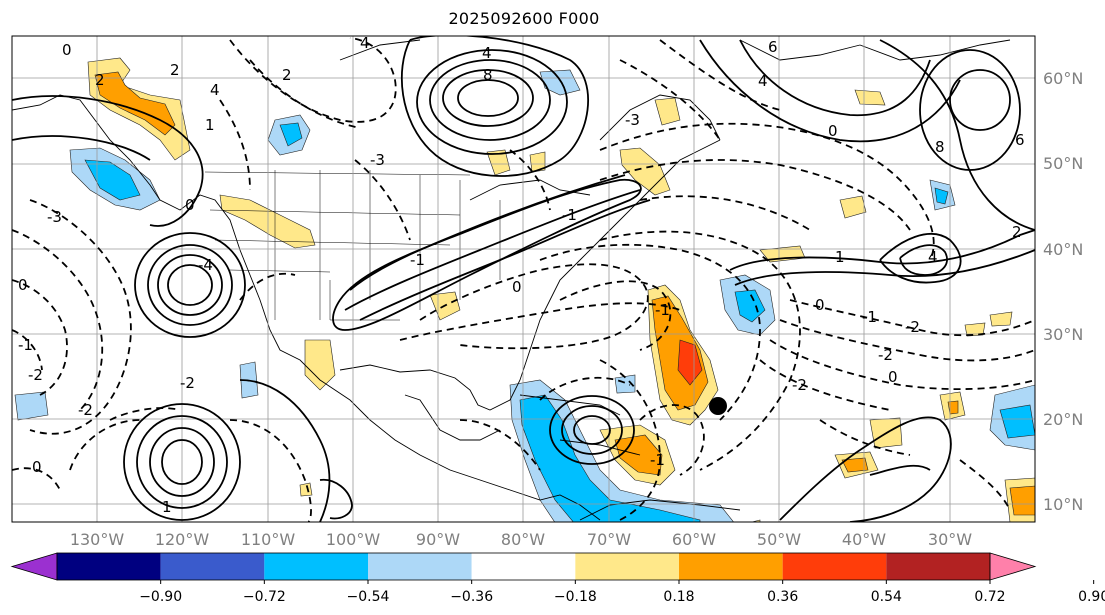 The width and height of the screenshot is (1105, 615). What do you see at coordinates (1063, 291) in the screenshot?
I see `latitude-labels: 60°N 50°N 40°N 30°N 20°N 10°N` at bounding box center [1063, 291].